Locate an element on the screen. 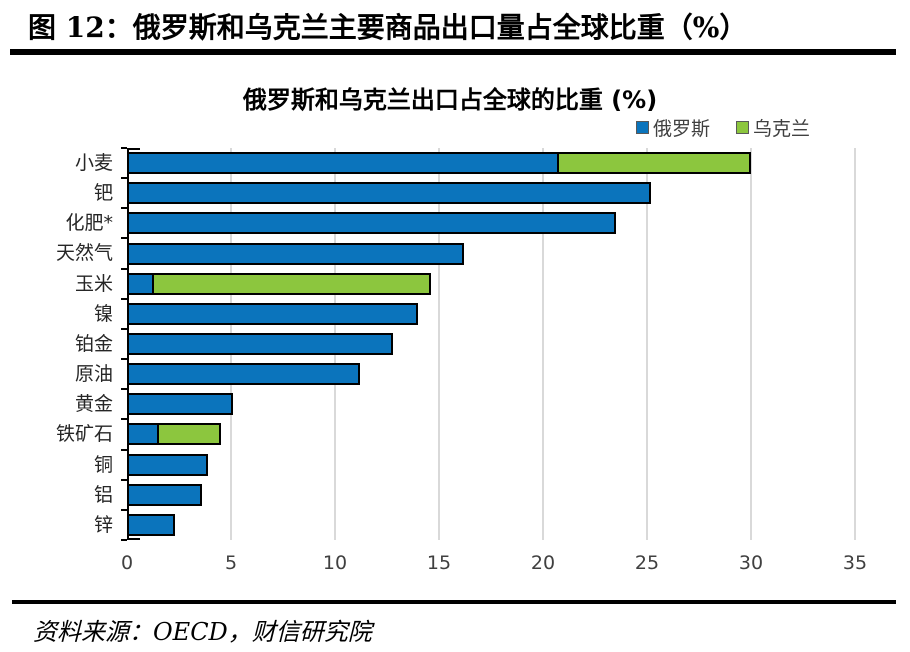  category-label: 小麦 is located at coordinates (93, 163).